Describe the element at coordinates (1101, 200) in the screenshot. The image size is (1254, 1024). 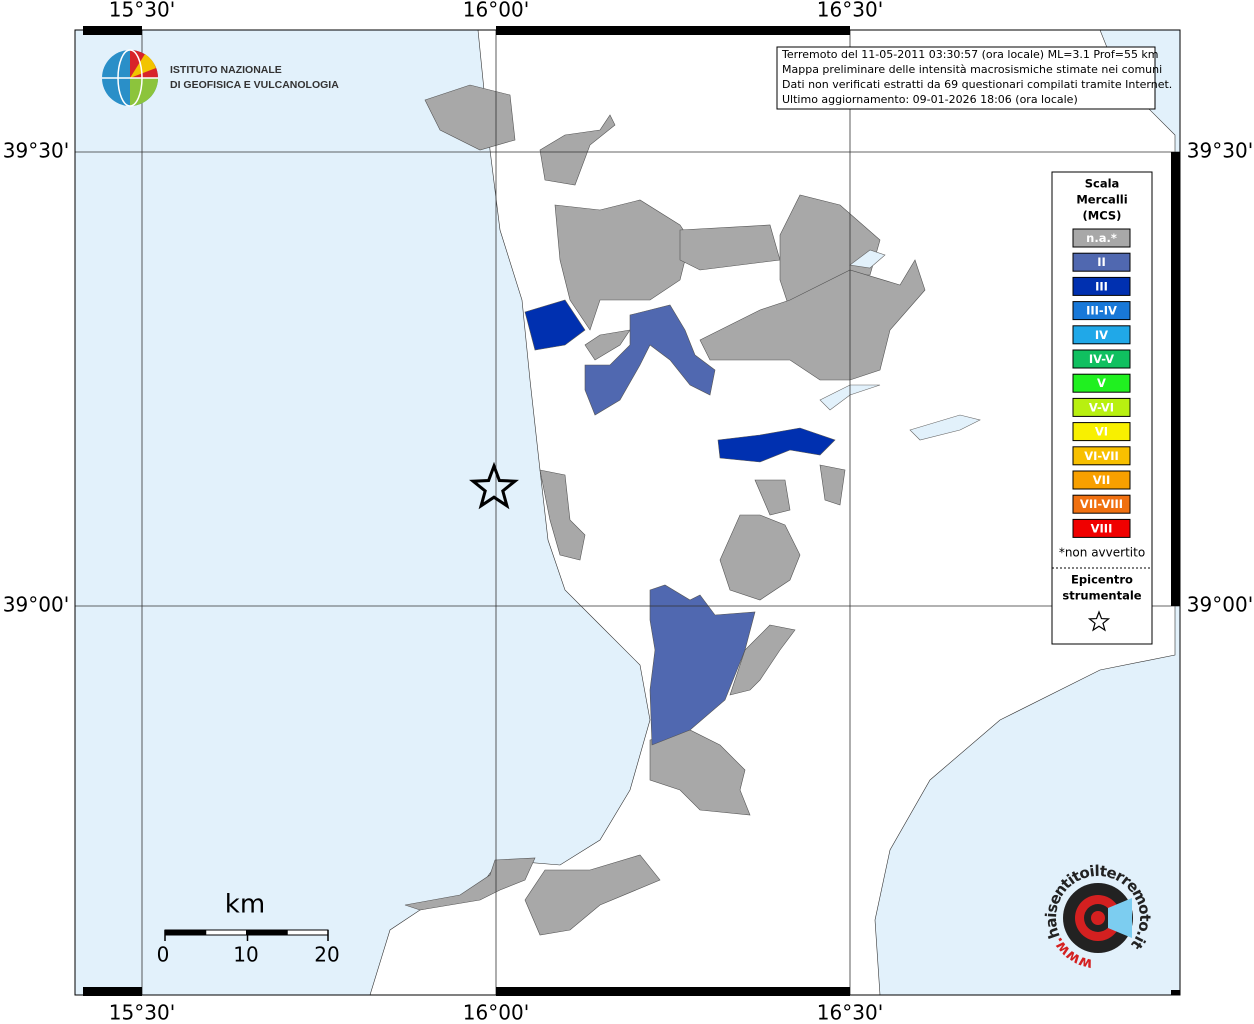
I see `legend-title: Mercalli` at that location.